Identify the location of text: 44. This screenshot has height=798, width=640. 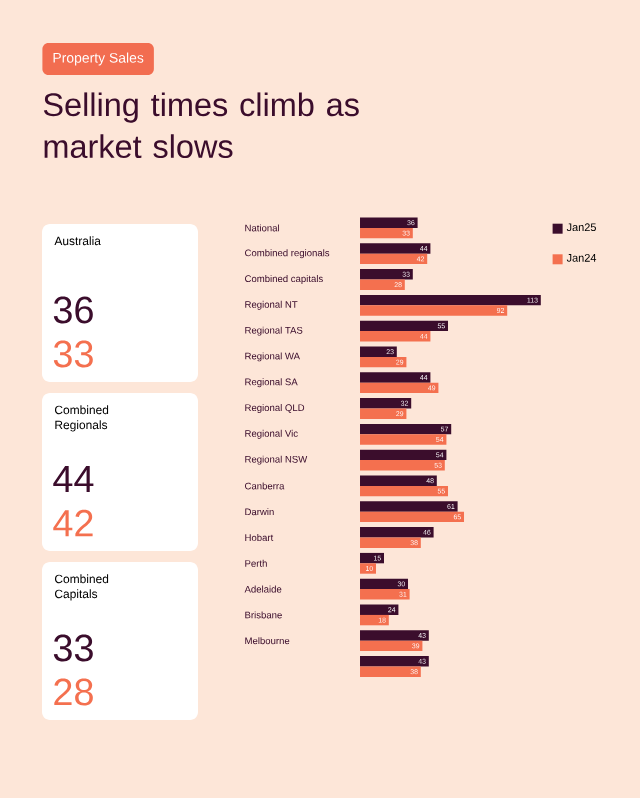
(73, 479).